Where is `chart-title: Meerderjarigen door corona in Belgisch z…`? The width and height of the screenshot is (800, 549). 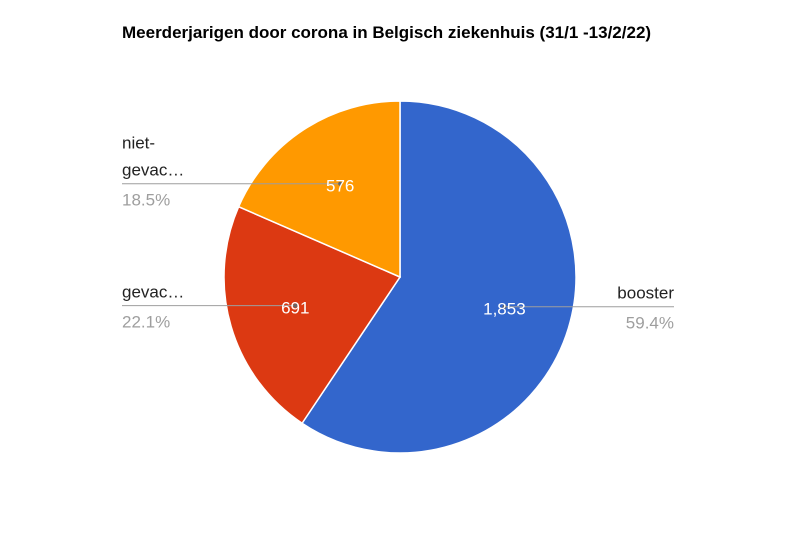
chart-title: Meerderjarigen door corona in Belgisch z… is located at coordinates (387, 32).